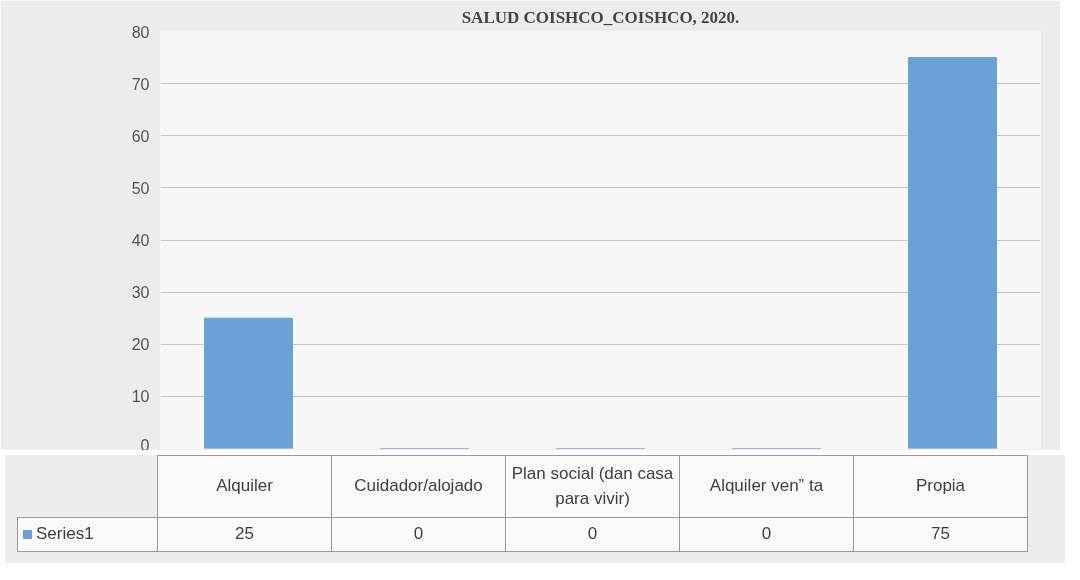  Describe the element at coordinates (600, 17) in the screenshot. I see `chart-title: SALUD COISHCO_COISHCO, 2020.` at that location.